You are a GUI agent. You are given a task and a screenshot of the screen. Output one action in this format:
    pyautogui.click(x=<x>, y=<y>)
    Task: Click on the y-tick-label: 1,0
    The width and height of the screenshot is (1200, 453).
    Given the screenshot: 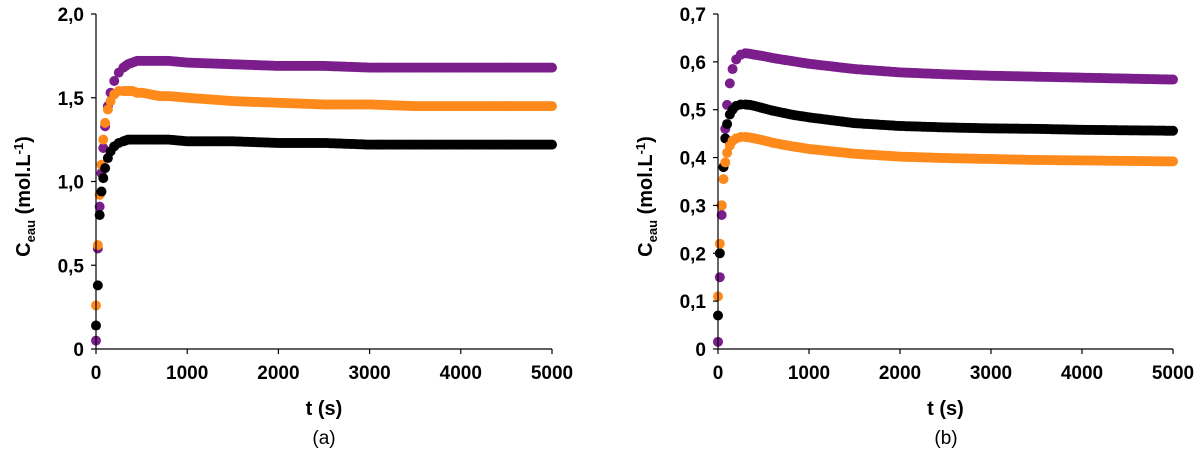 What is the action you would take?
    pyautogui.click(x=71, y=183)
    